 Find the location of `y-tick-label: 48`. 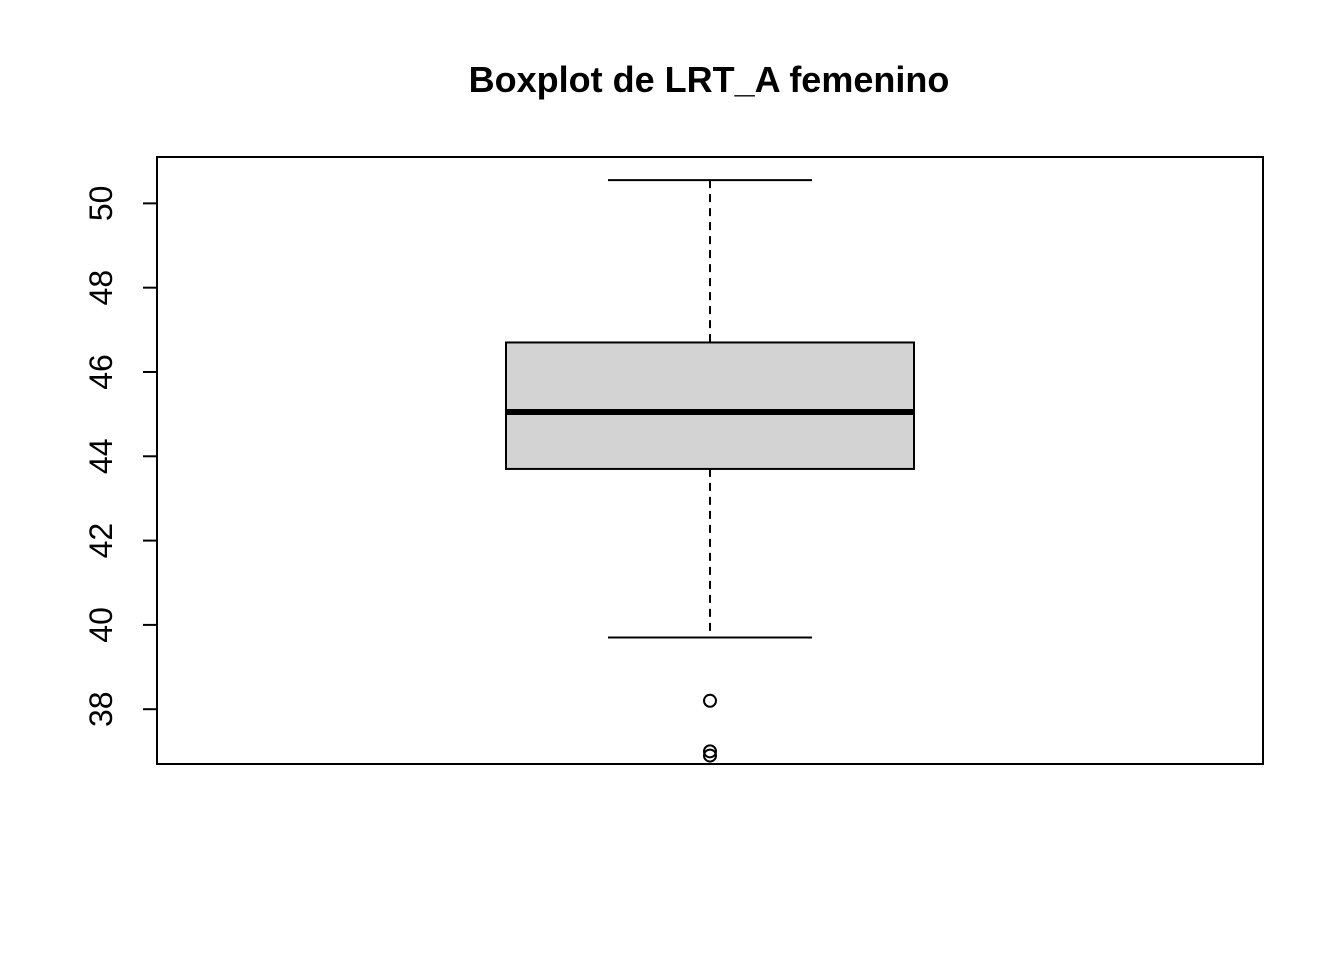

y-tick-label: 48 is located at coordinates (101, 288).